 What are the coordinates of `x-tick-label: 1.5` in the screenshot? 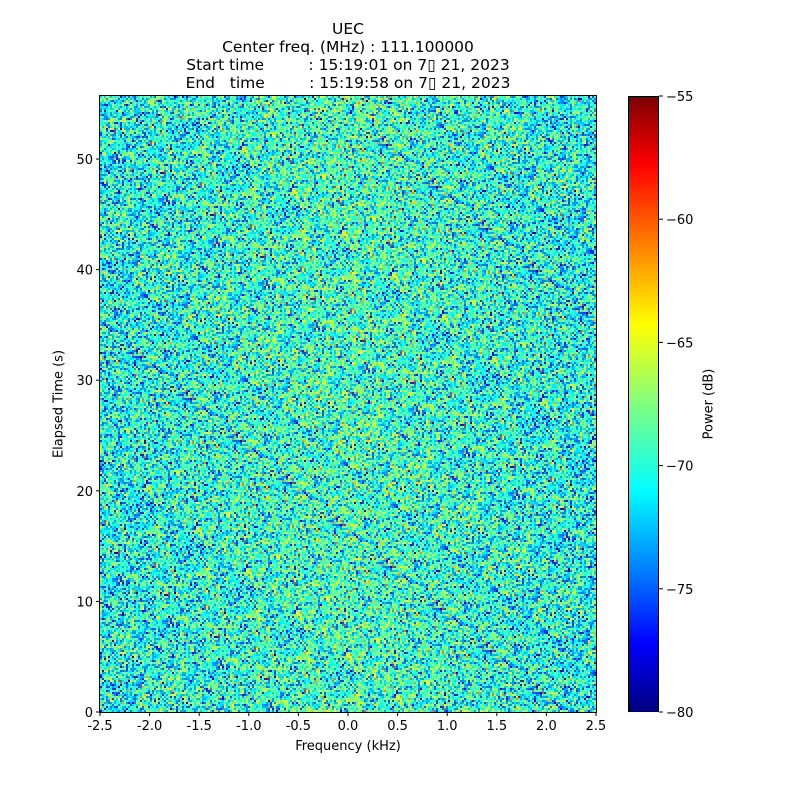 It's located at (496, 726).